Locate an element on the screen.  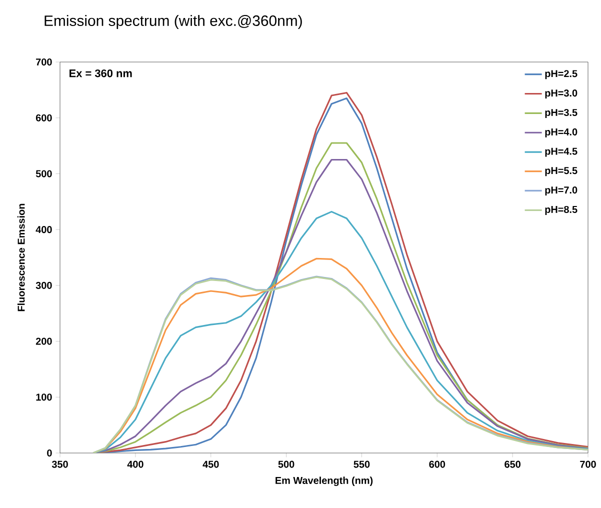
legend-label: pH=3.0 is located at coordinates (561, 94).